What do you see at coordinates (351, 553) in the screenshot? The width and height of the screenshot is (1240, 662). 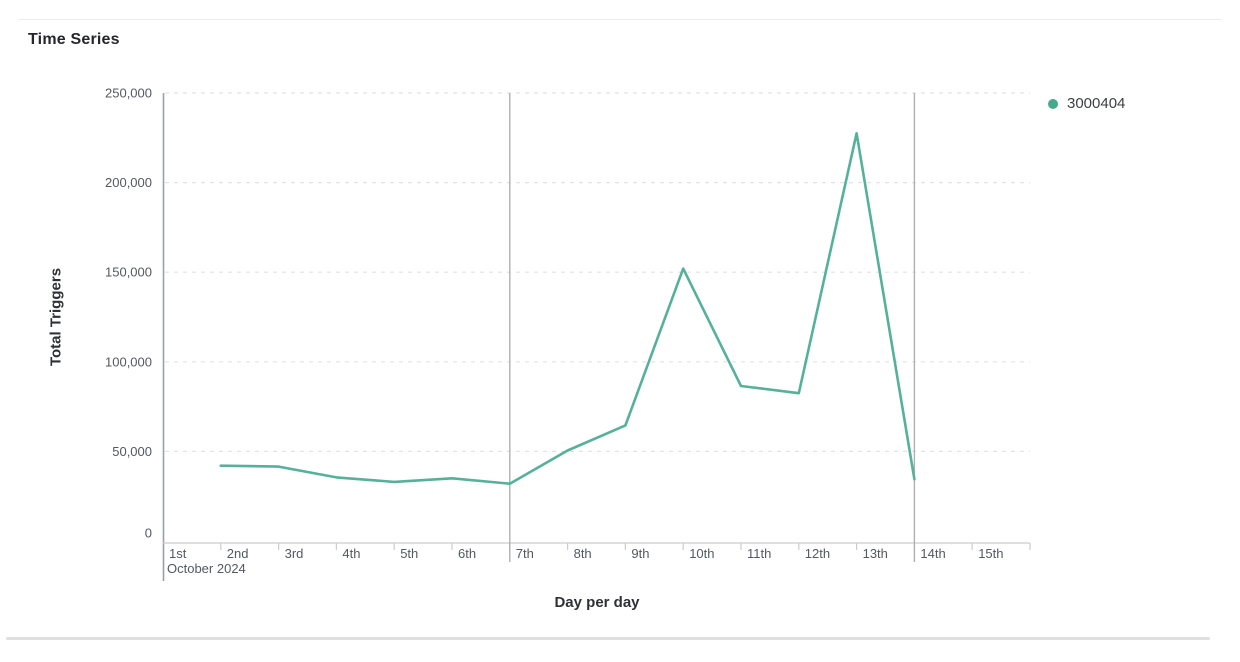 I see `x-tick-label: 4th` at bounding box center [351, 553].